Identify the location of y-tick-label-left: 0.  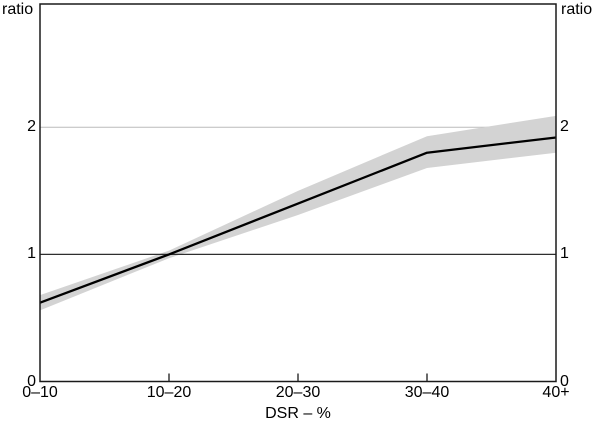
(31, 381).